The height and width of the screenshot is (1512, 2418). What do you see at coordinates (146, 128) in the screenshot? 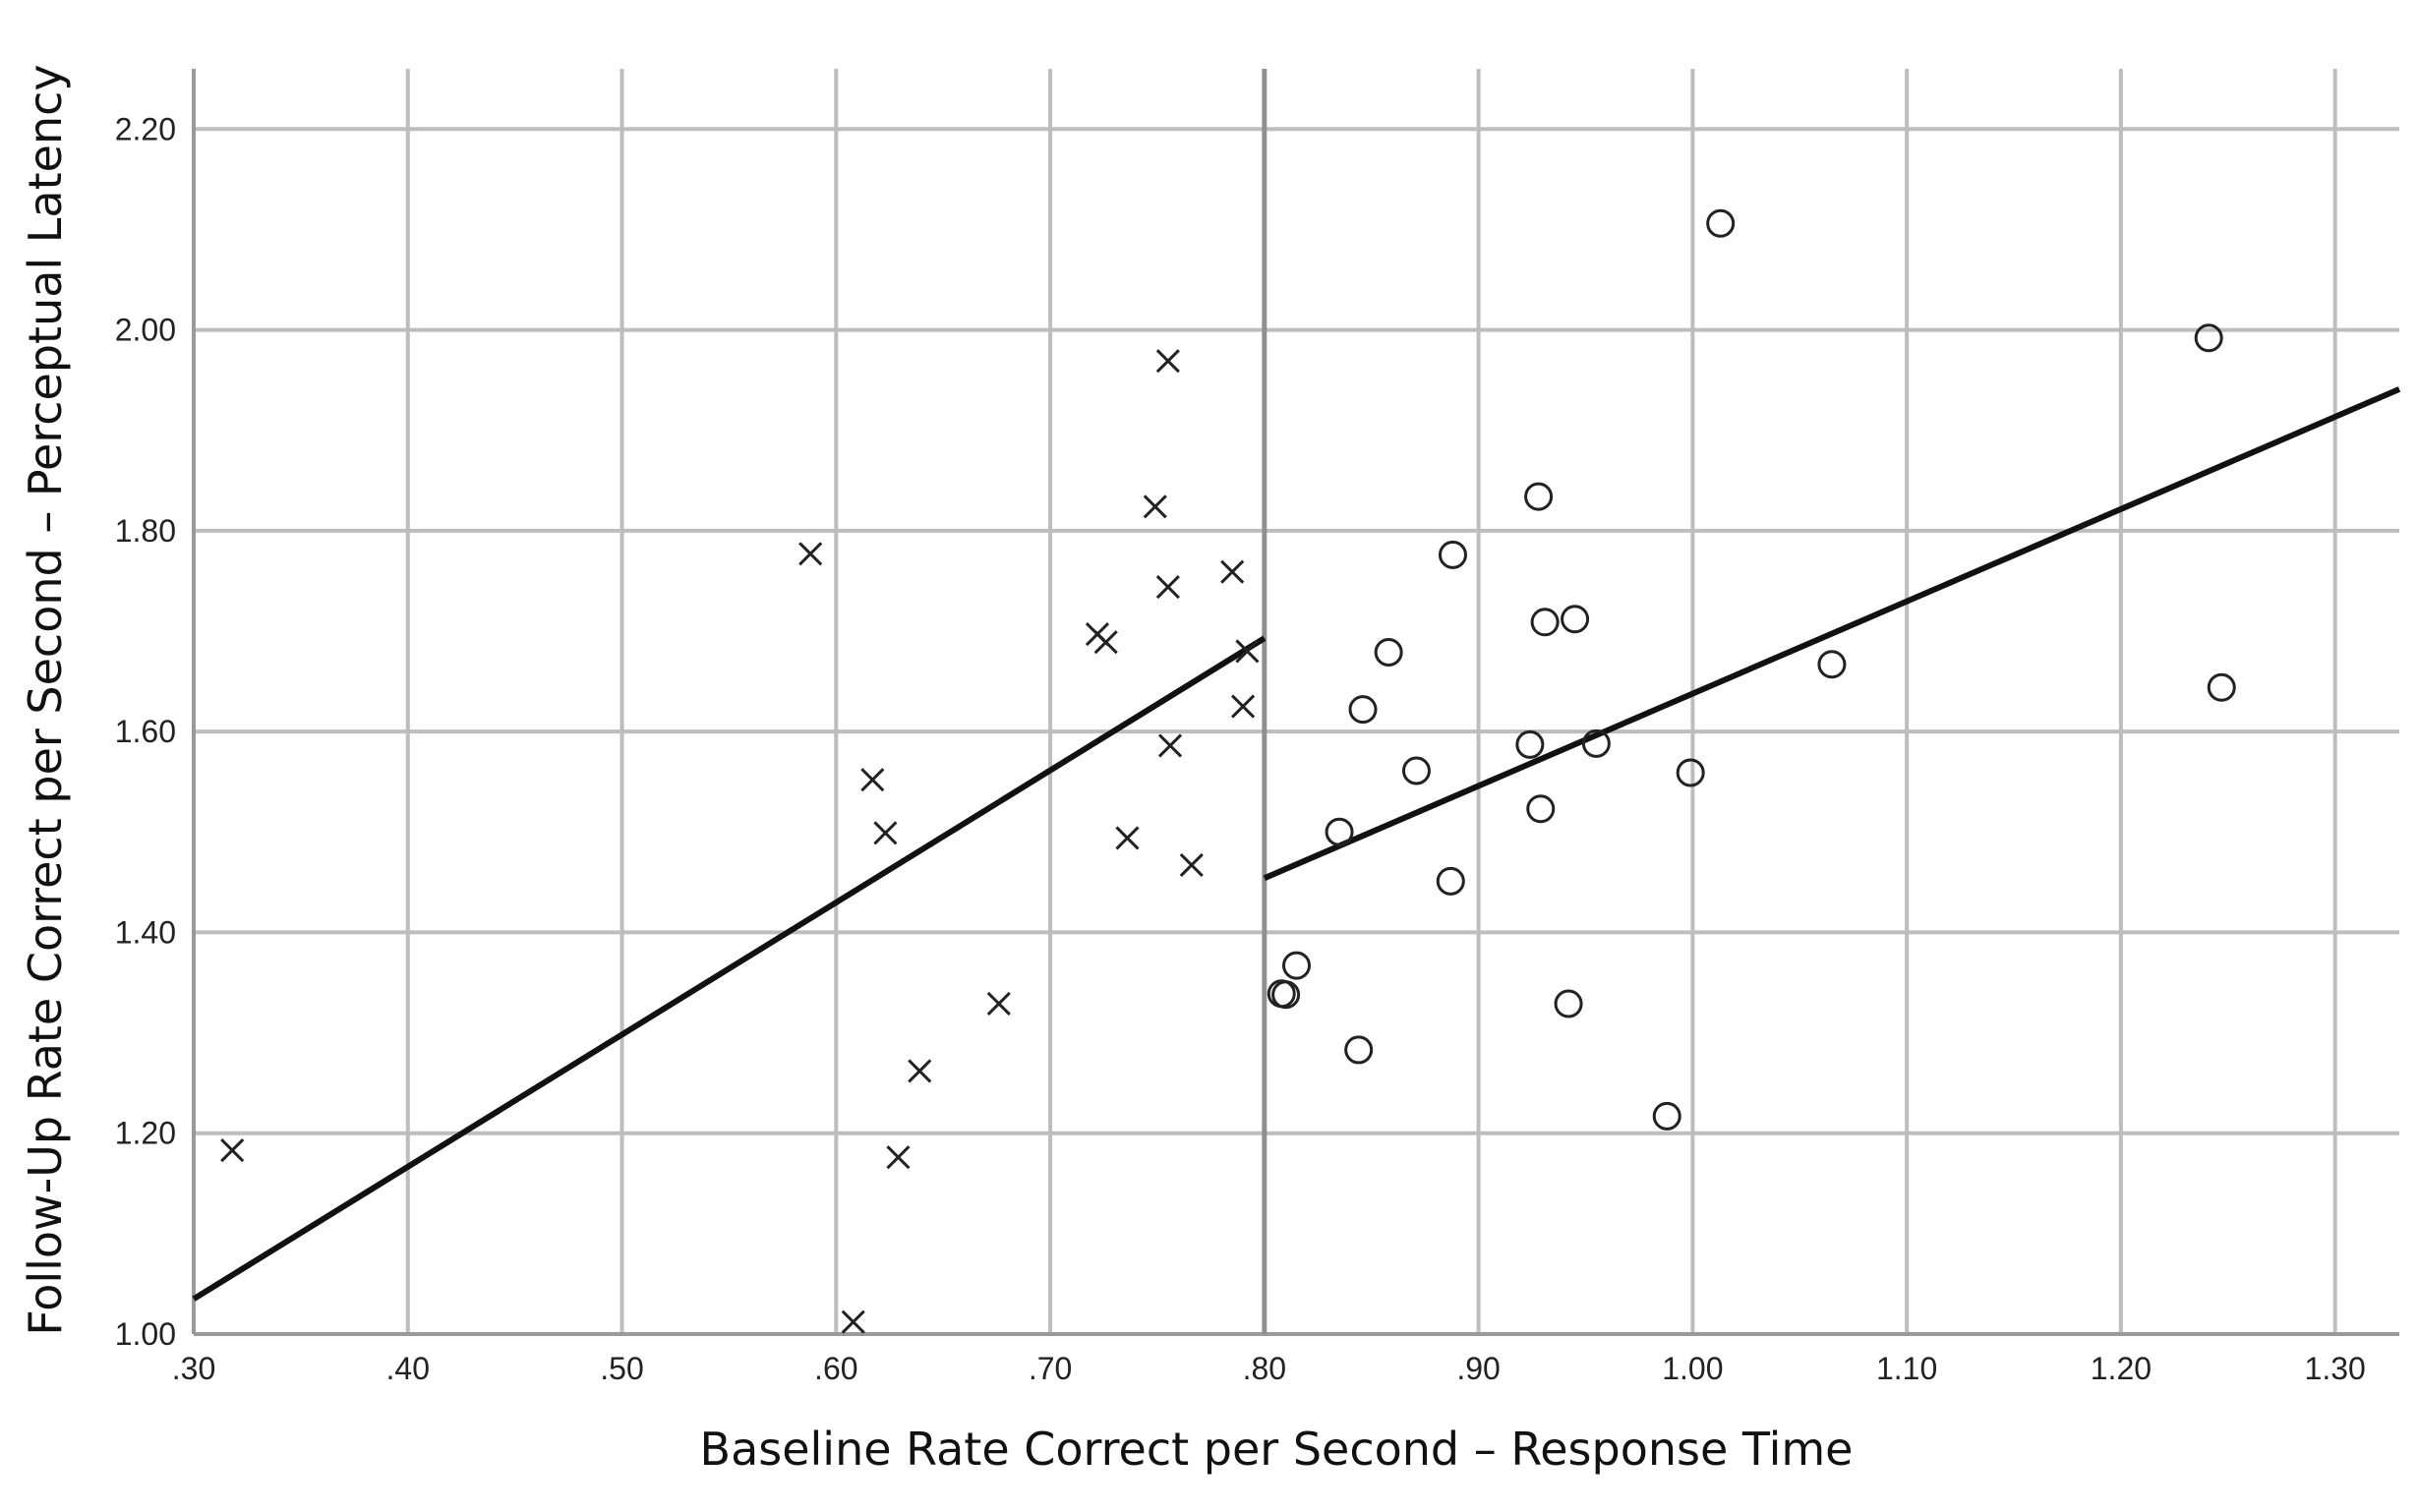
I see `y-tick-label: 2.20` at bounding box center [146, 128].